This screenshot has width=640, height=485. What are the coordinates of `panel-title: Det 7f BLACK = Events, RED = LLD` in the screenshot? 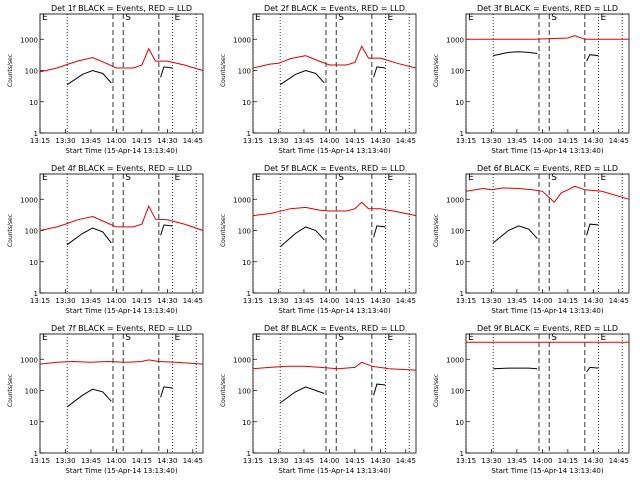 It's located at (121, 328).